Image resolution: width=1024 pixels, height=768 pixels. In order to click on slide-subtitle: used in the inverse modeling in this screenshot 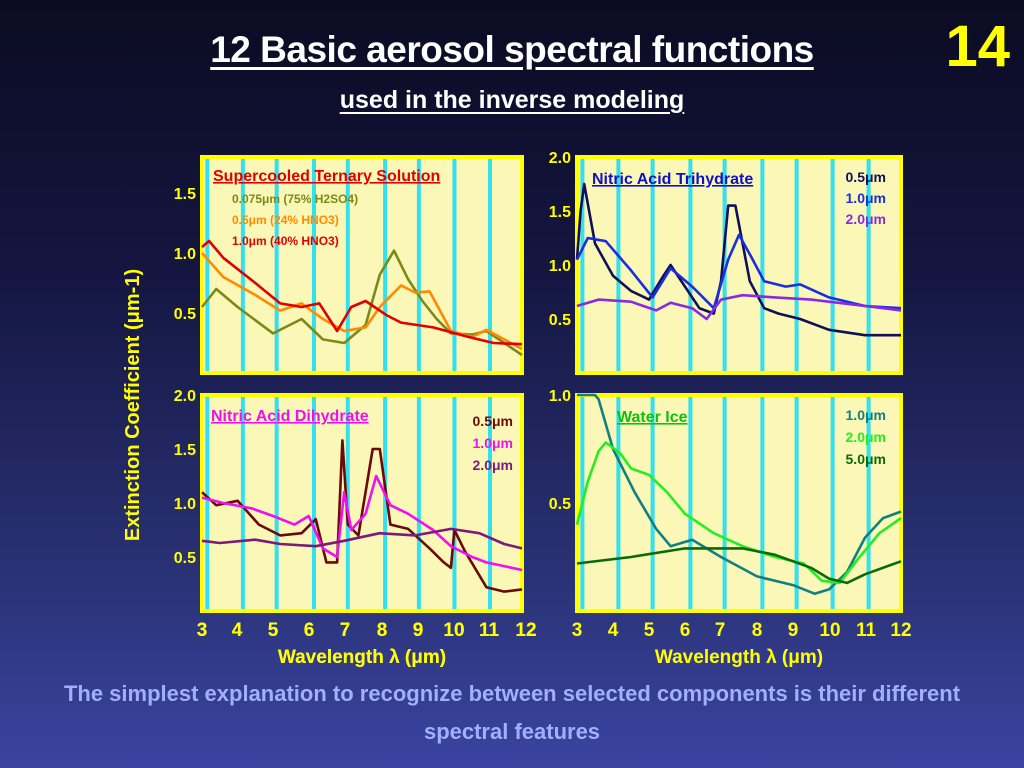, I will do `click(512, 100)`.